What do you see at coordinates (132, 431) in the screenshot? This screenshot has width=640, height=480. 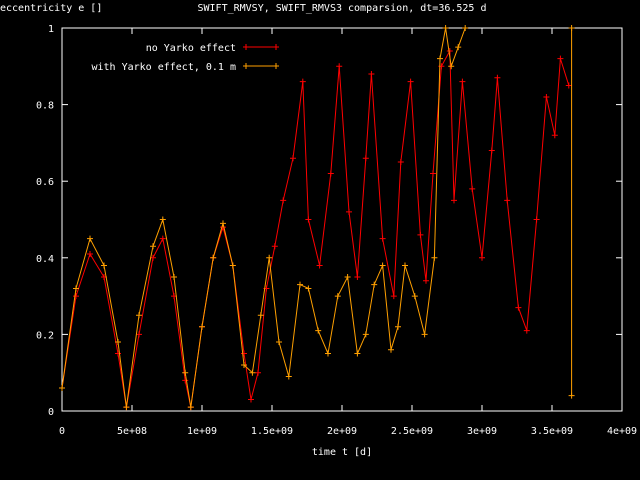 I see `x-tick-label: 5e+08` at bounding box center [132, 431].